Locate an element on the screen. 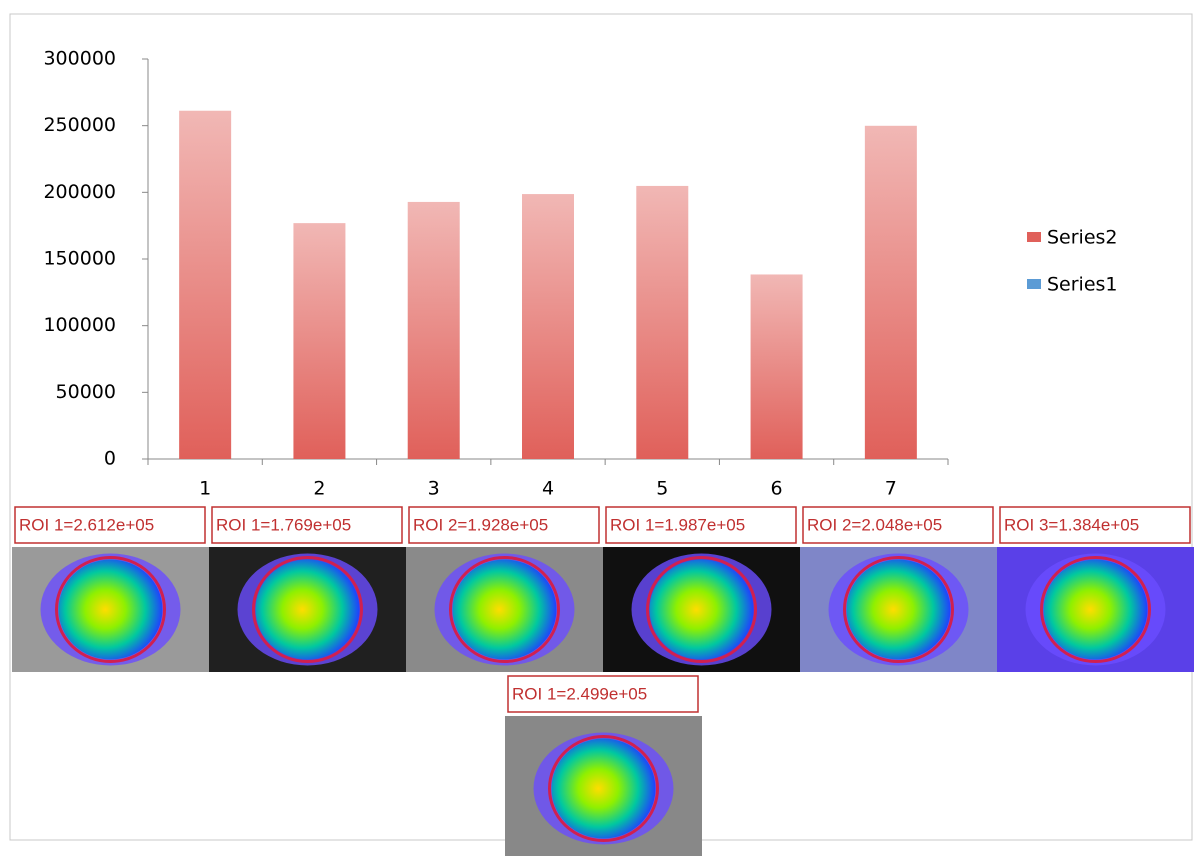  roi-label: ROI 1=1.987e+05 is located at coordinates (677, 524).